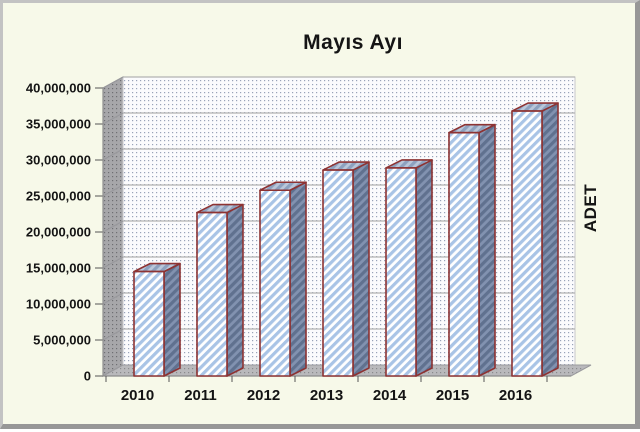 The image size is (640, 432). Describe the element at coordinates (263, 395) in the screenshot. I see `x-tick-label: 2012` at that location.